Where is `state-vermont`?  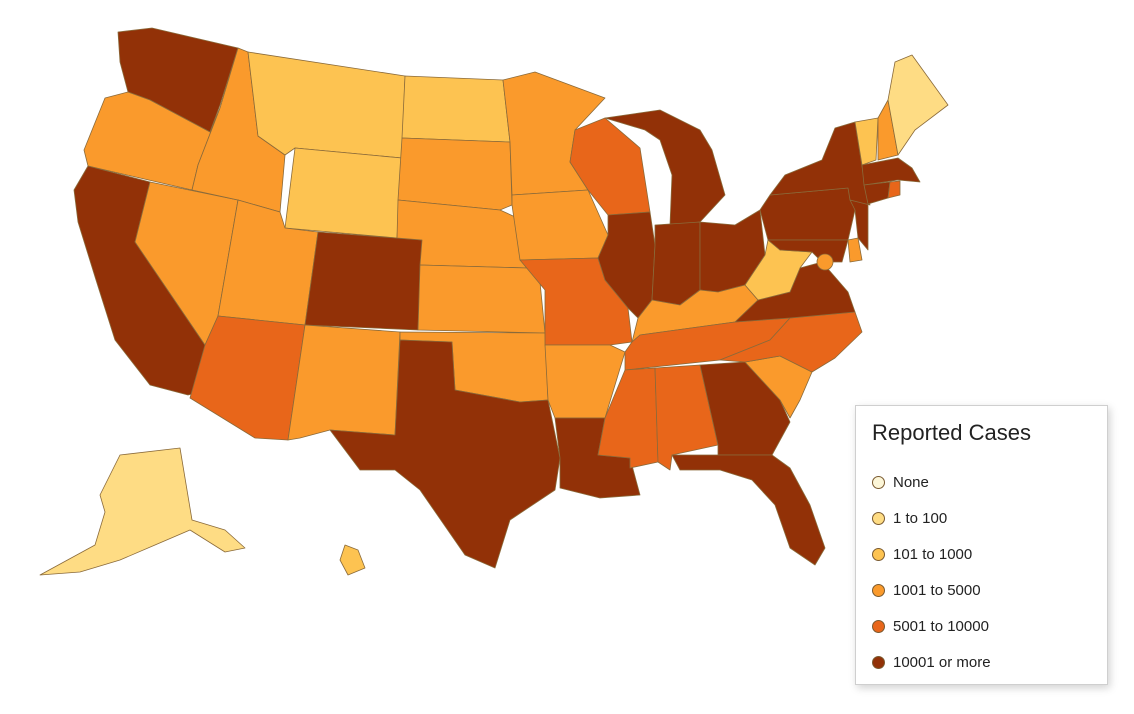 state-vermont is located at coordinates (866, 141).